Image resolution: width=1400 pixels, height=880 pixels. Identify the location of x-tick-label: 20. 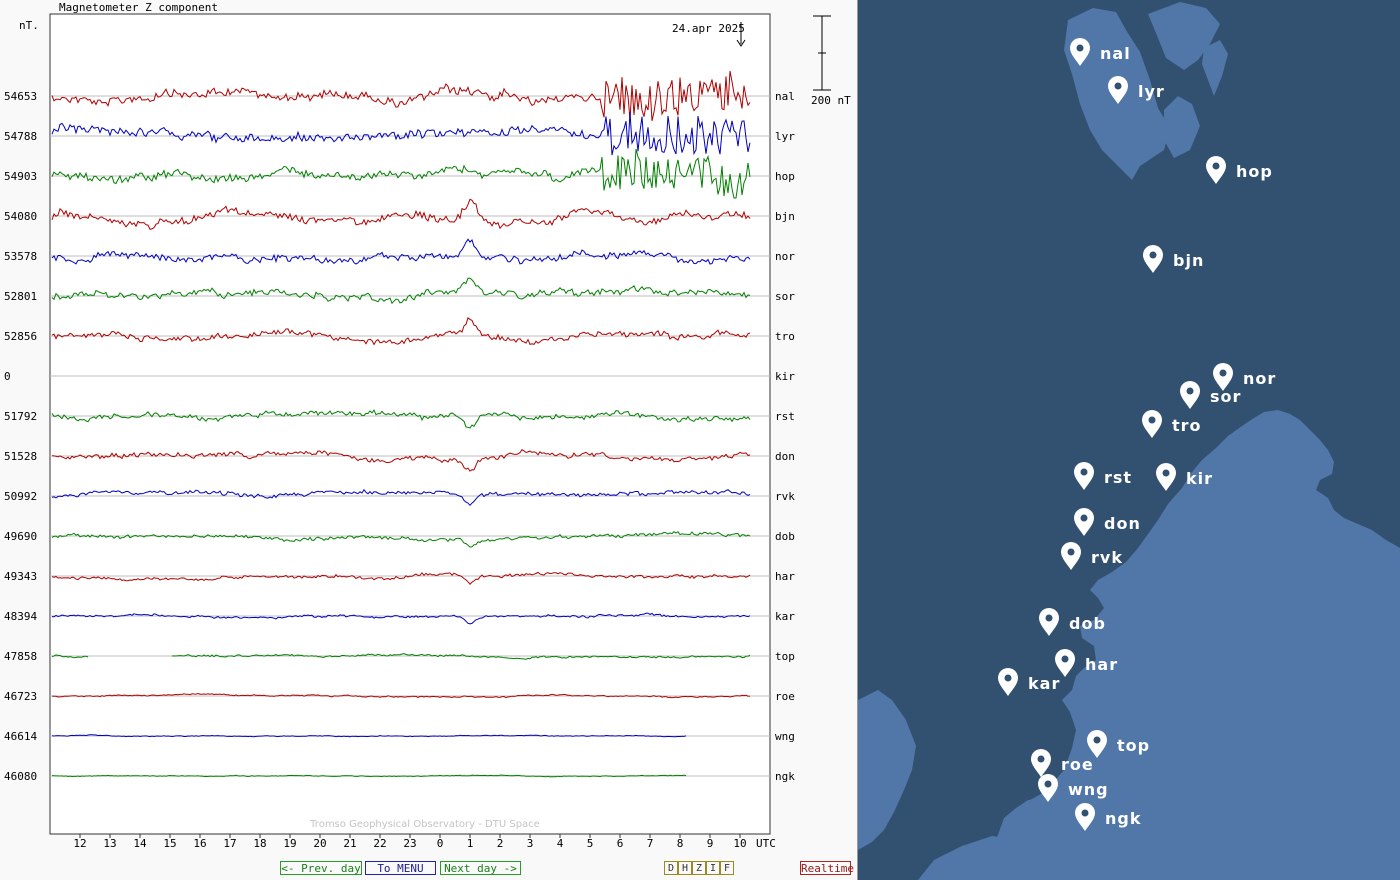
(319, 843).